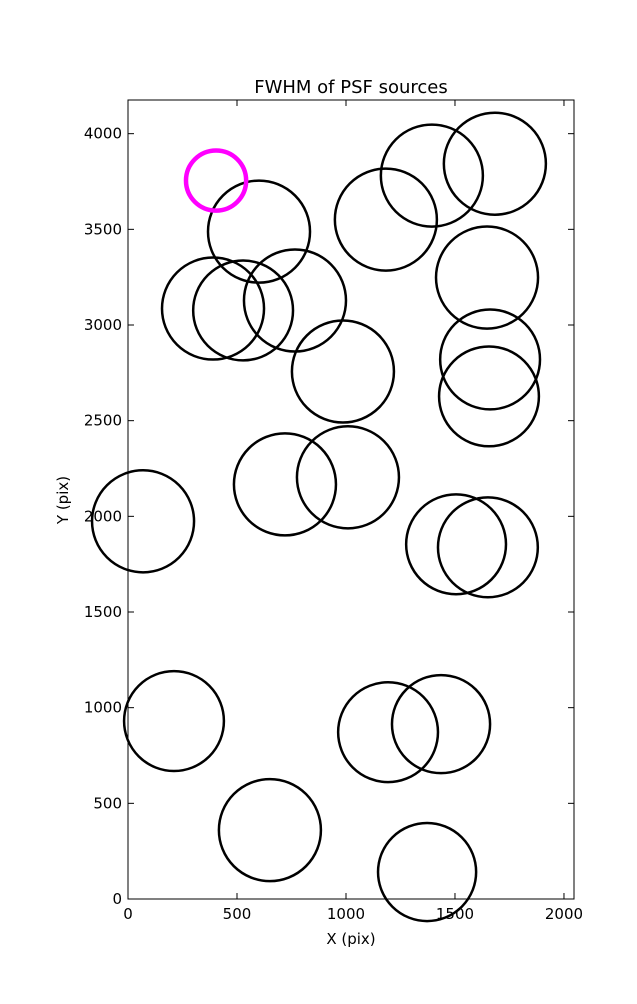 The image size is (637, 1004). Describe the element at coordinates (351, 87) in the screenshot. I see `chart-title: FWHM of PSF sources` at that location.